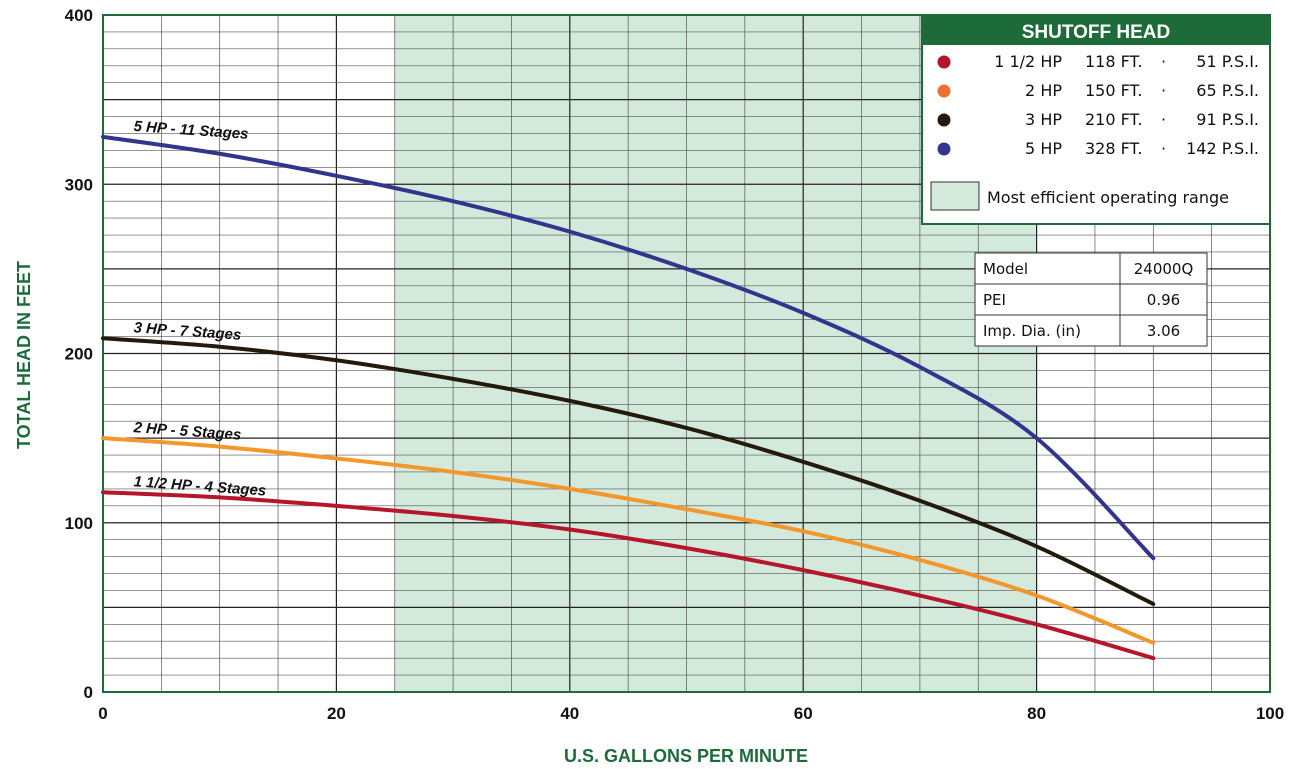 This screenshot has height=769, width=1291. Describe the element at coordinates (102, 713) in the screenshot. I see `x-tick-label: 0` at that location.